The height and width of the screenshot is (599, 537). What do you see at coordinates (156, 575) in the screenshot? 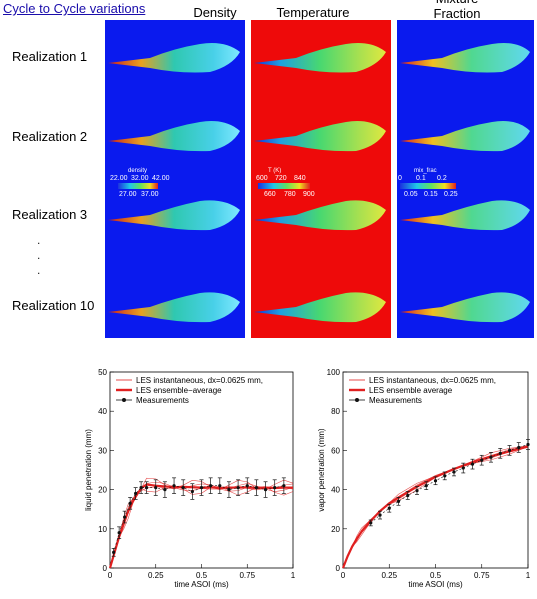
I see `liquid-x-tick-label: 0.25` at bounding box center [156, 575].